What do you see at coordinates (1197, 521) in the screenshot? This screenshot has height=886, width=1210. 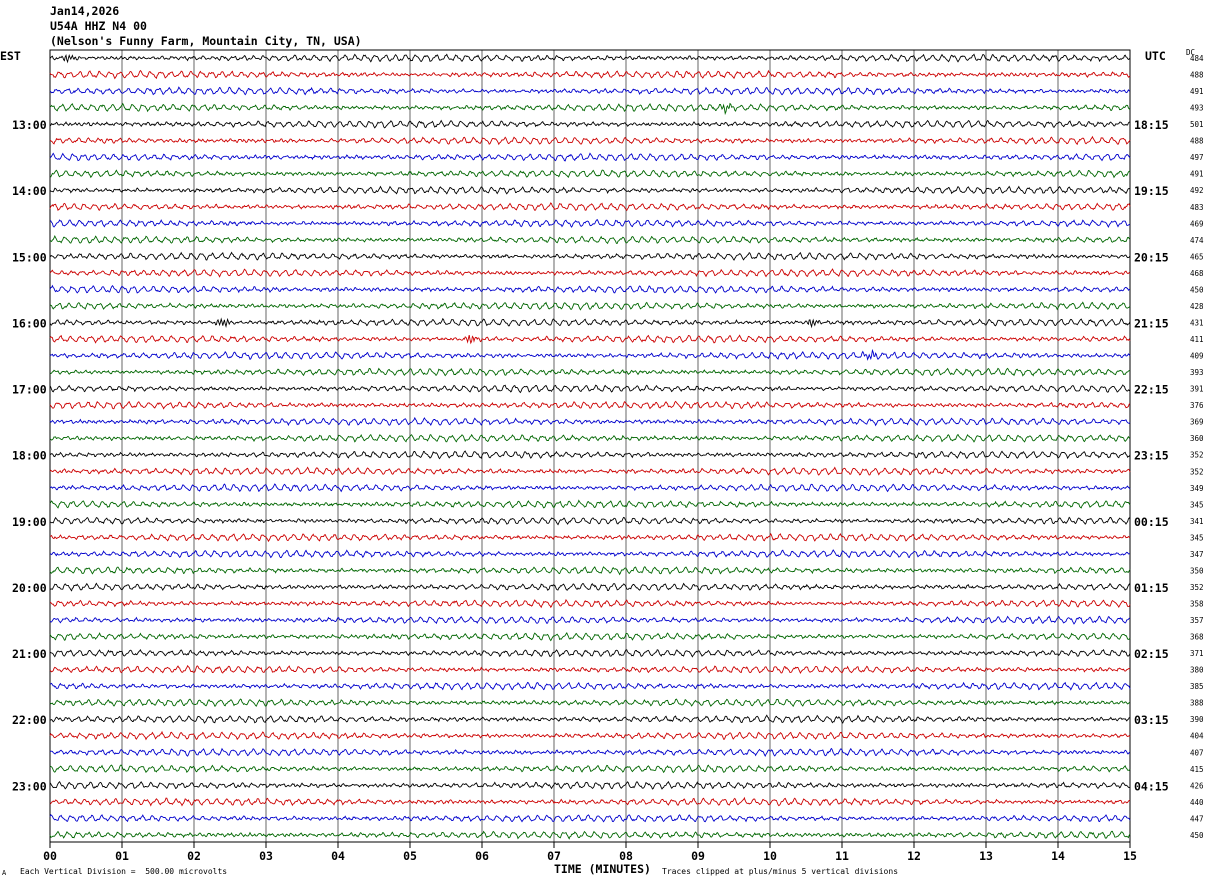 I see `dc-offset-label: 341` at bounding box center [1197, 521].